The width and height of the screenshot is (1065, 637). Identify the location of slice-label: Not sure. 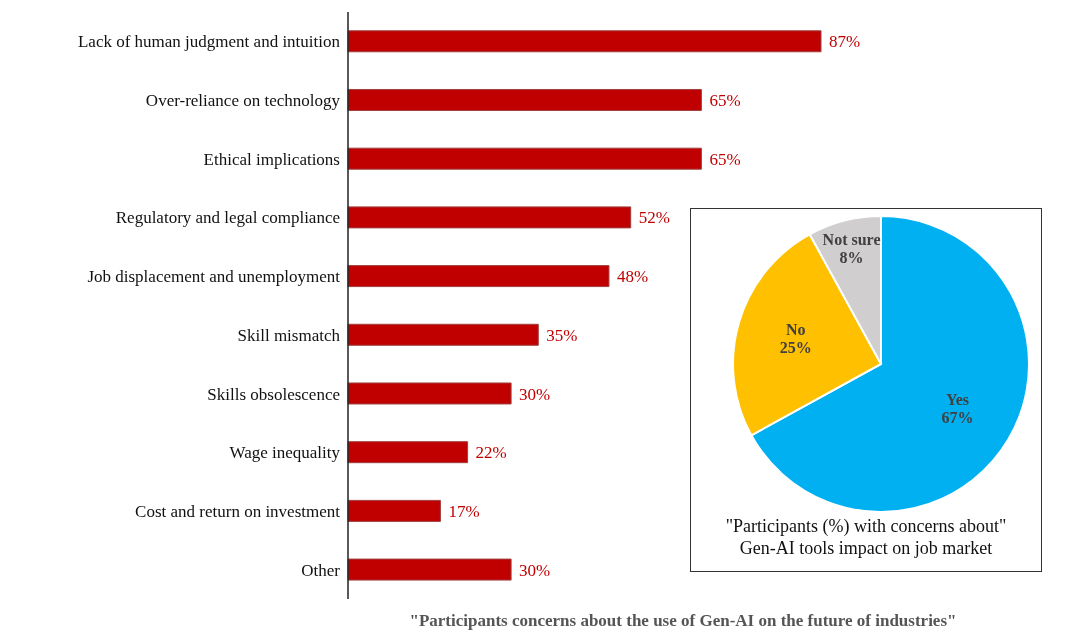
(851, 240).